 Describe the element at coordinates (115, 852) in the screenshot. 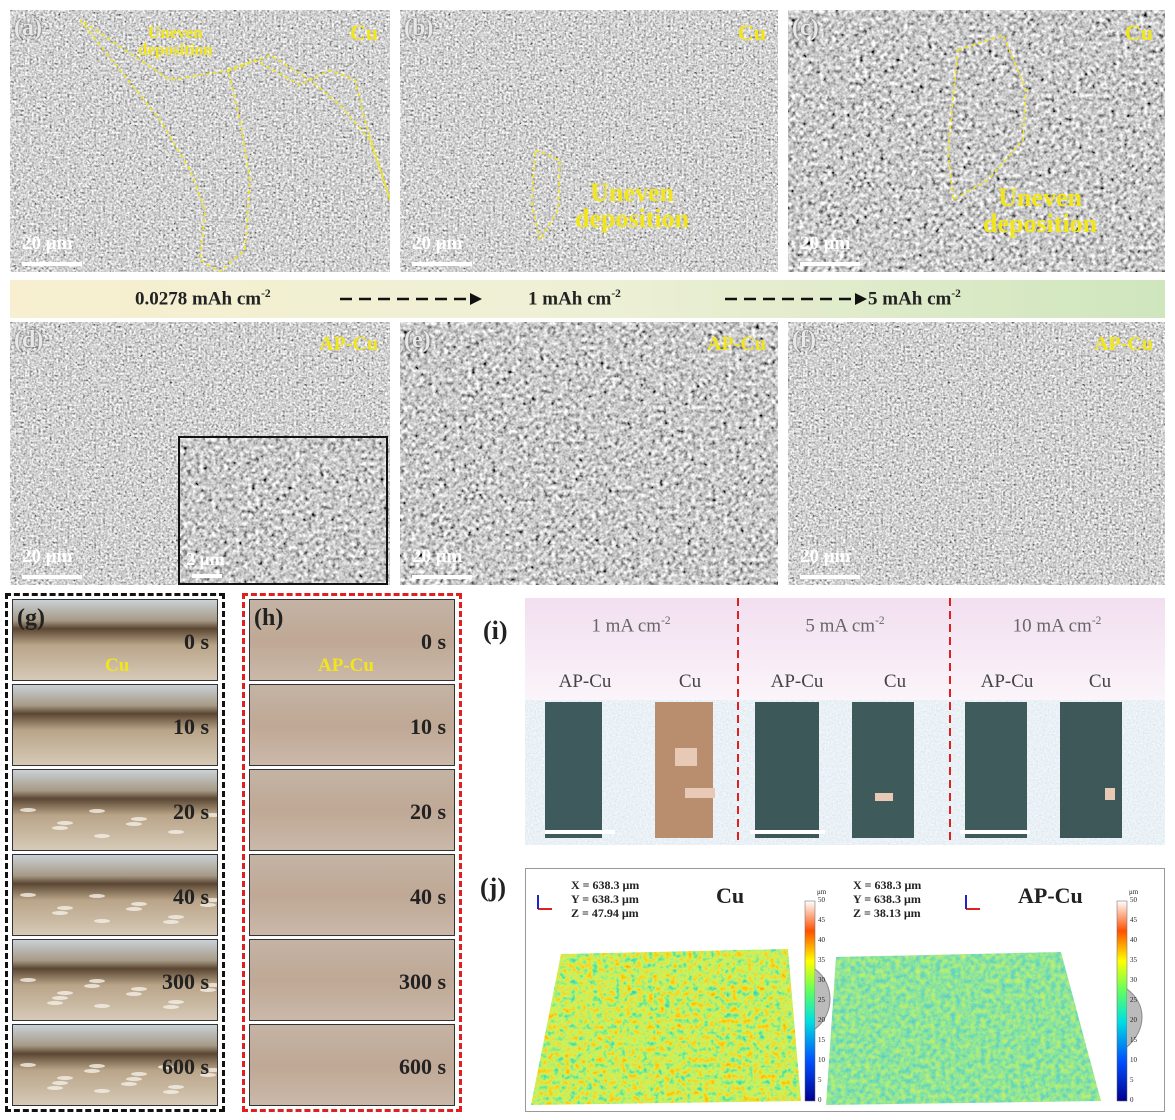

I see `video-panel-g: 0 s (g) Cu 10 s 20 s 40 s 300 s 600 s` at that location.